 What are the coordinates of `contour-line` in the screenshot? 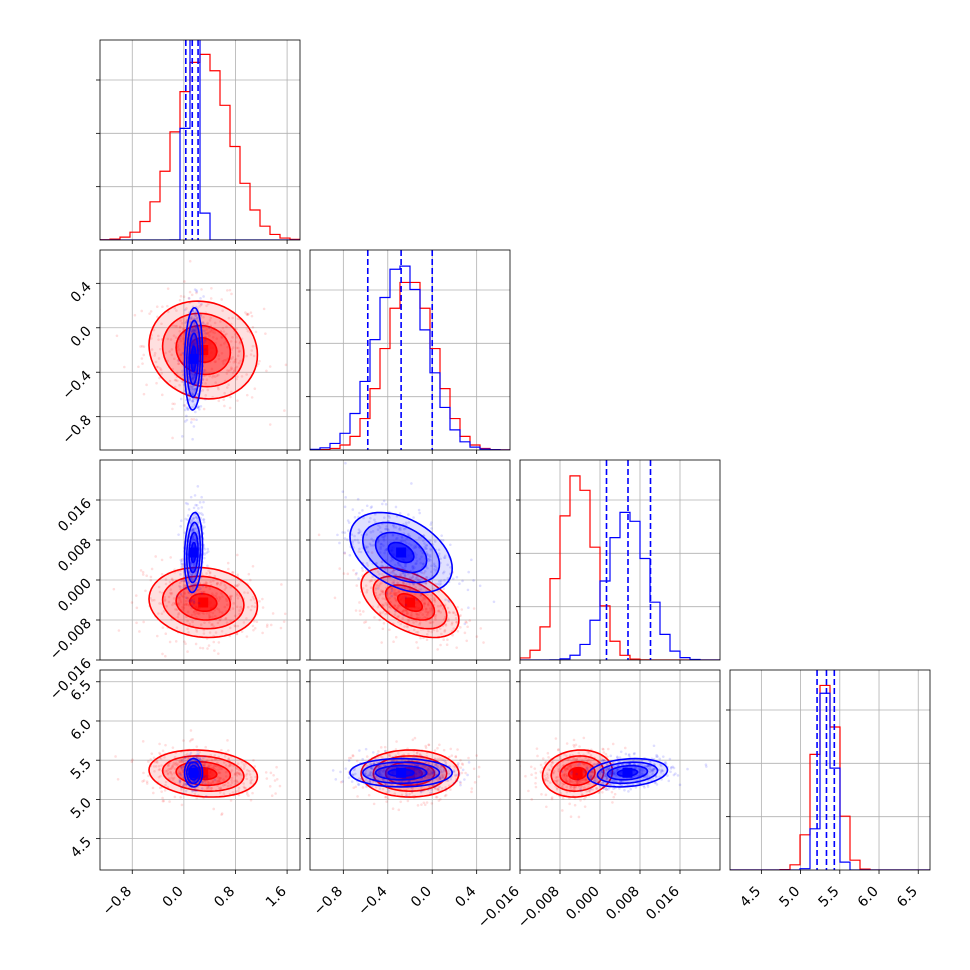 It's located at (410, 773).